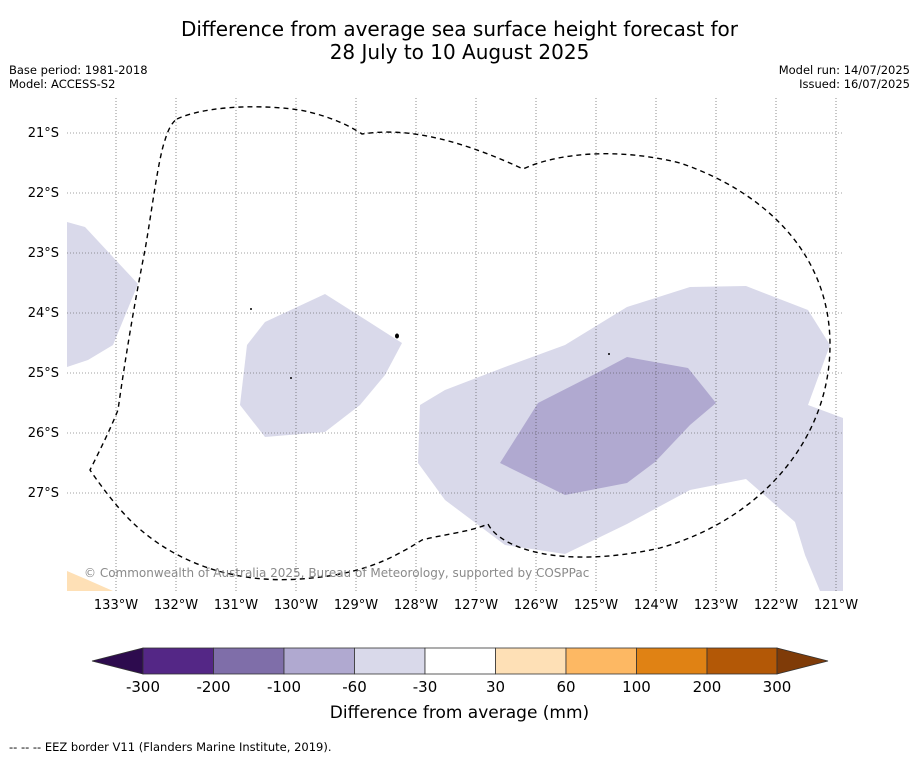 This screenshot has width=919, height=758. What do you see at coordinates (430, 343) in the screenshot?
I see `islands` at bounding box center [430, 343].